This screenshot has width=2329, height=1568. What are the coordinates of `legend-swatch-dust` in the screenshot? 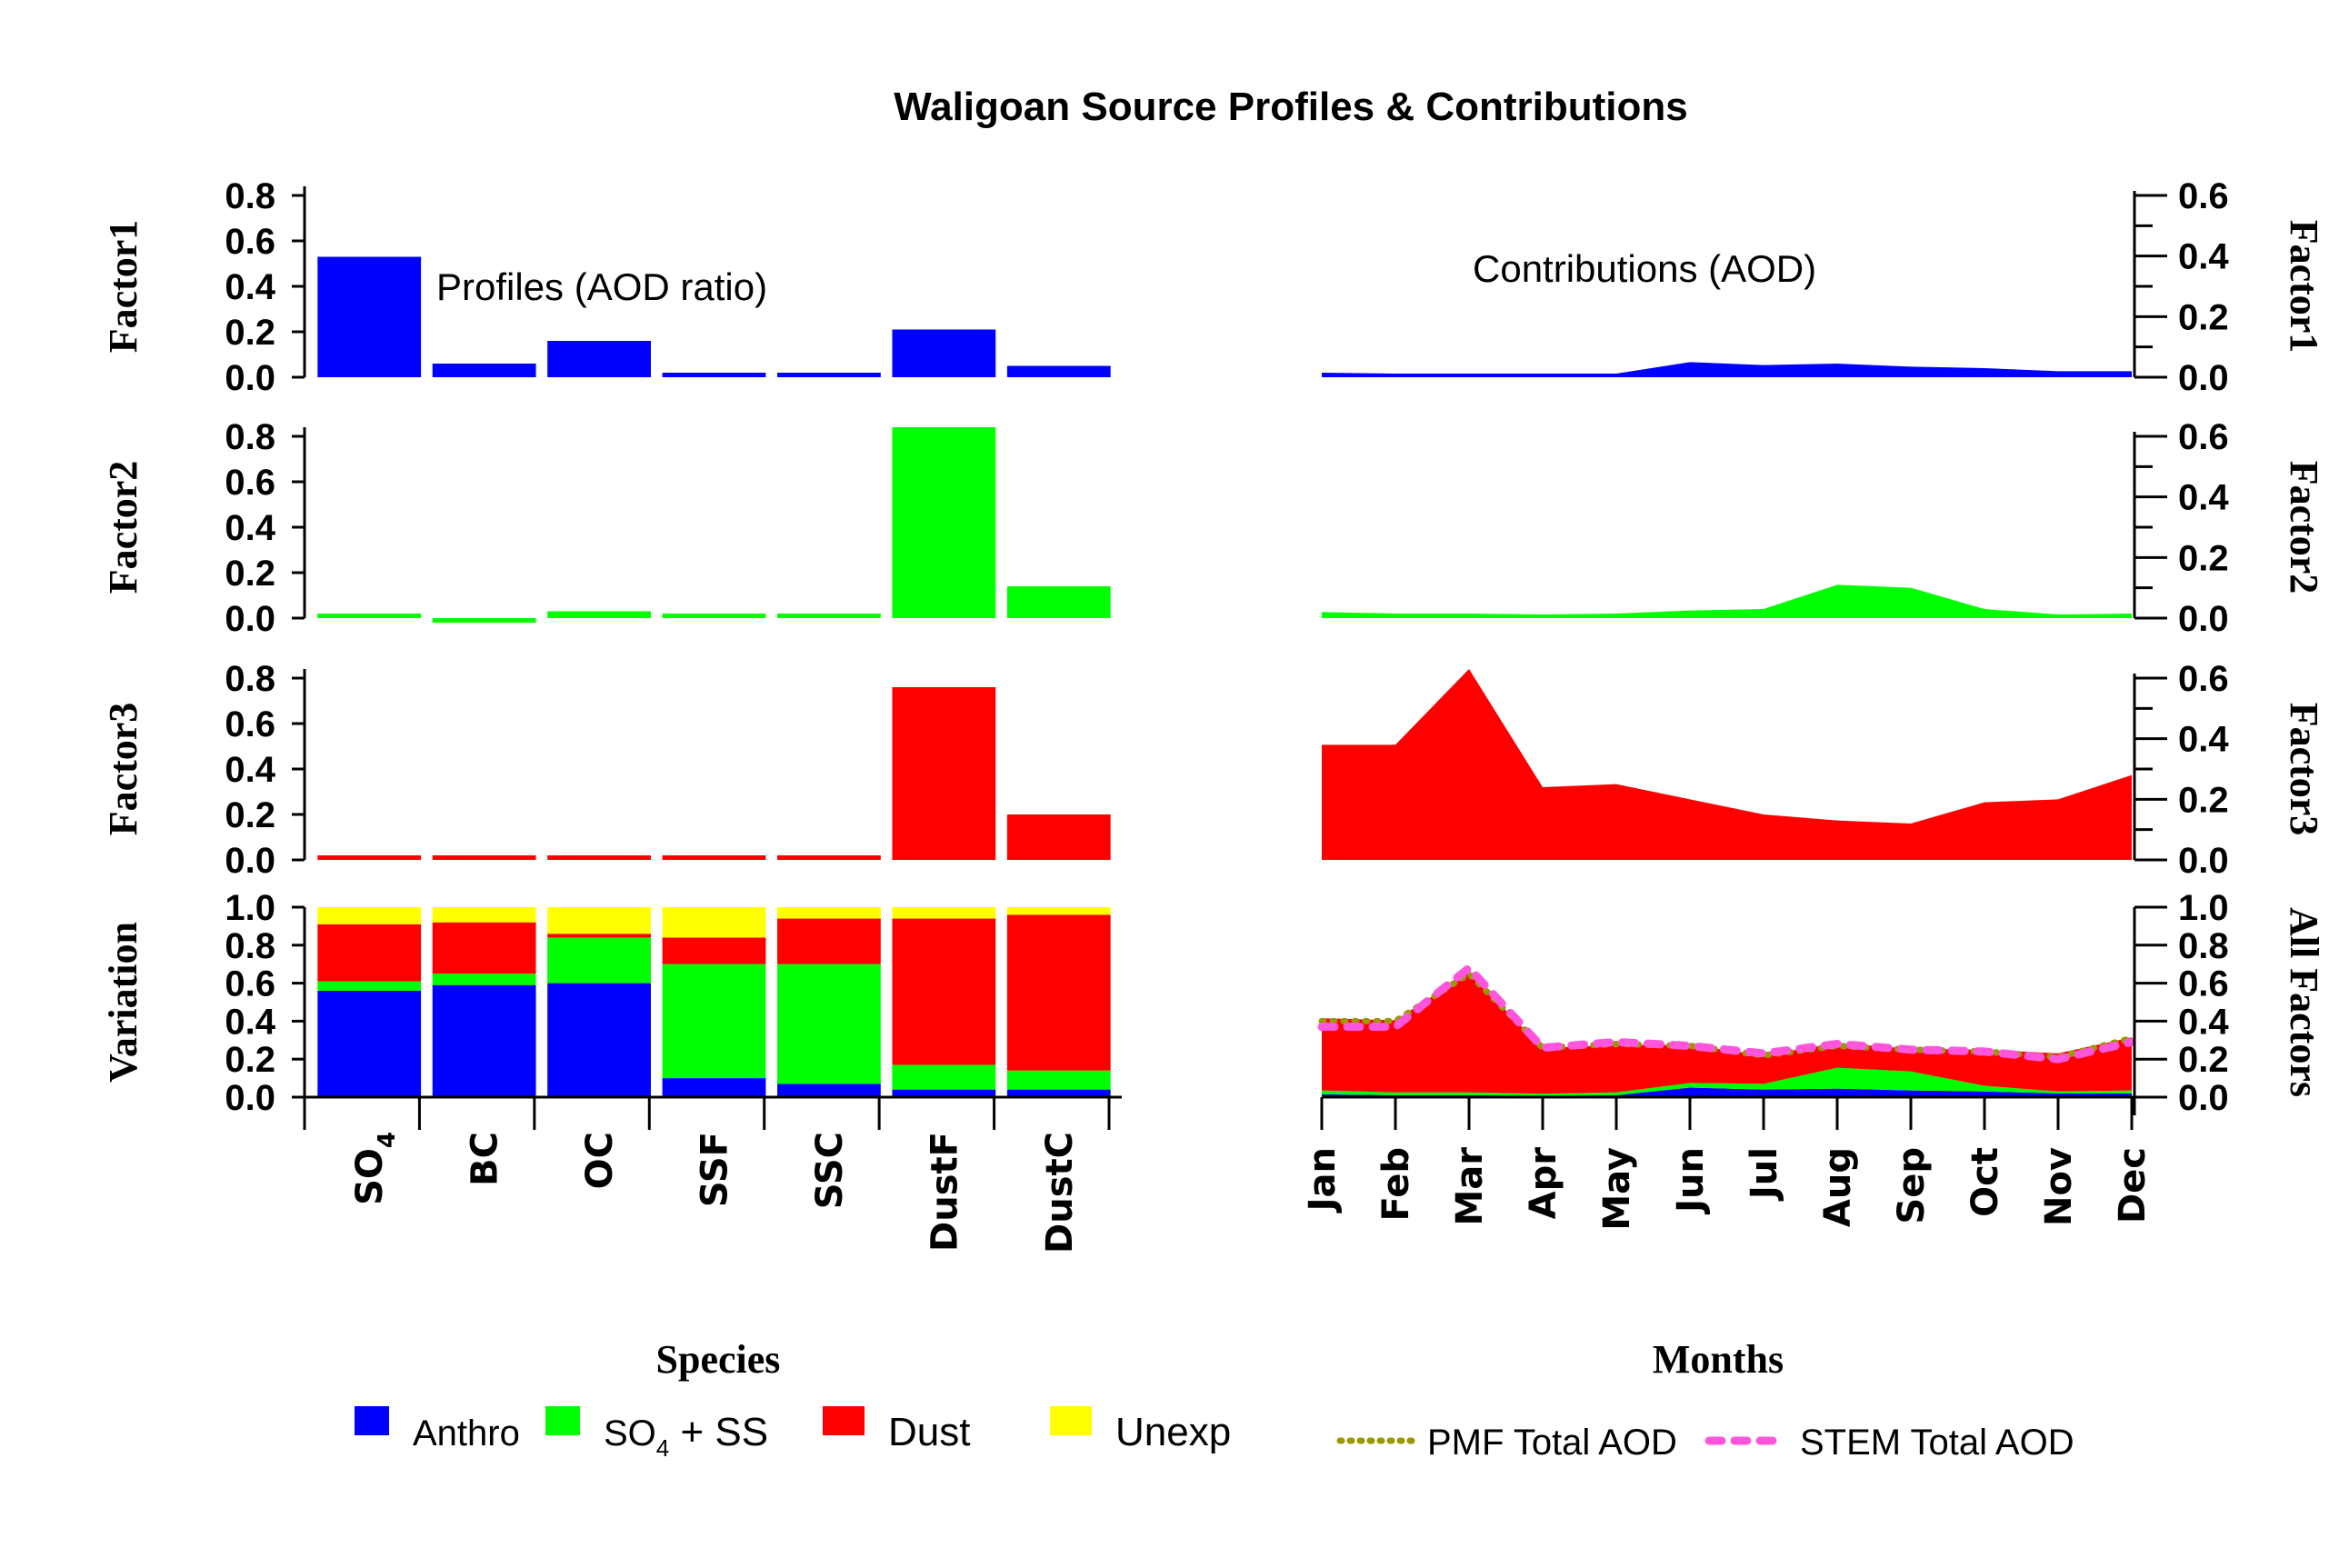 It's located at (844, 1420).